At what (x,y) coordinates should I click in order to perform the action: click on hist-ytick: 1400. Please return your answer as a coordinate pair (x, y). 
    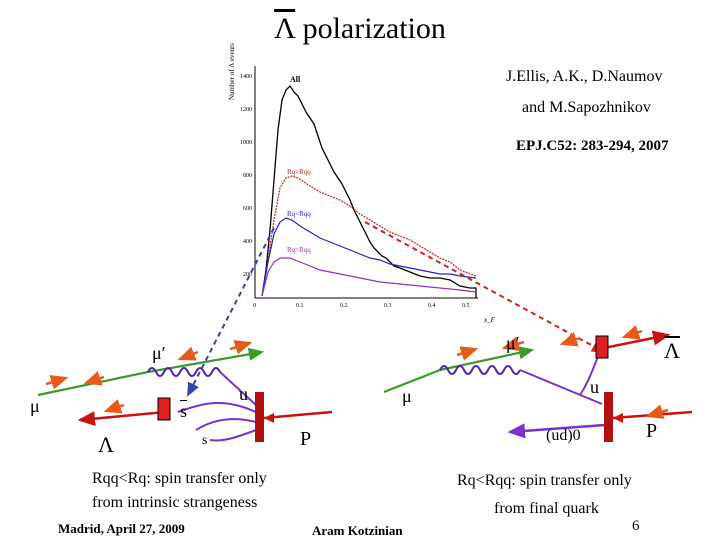
    Looking at the image, I should click on (246, 77).